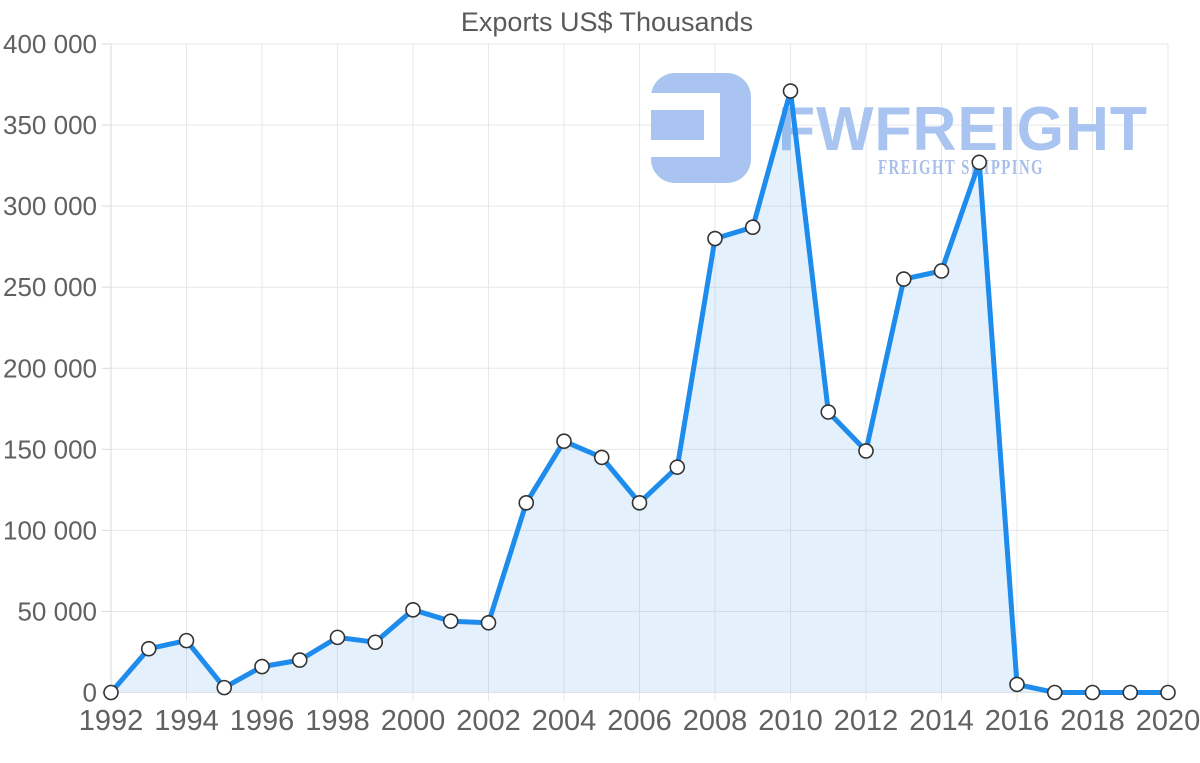 This screenshot has height=763, width=1200. What do you see at coordinates (111, 721) in the screenshot?
I see `x-tick-label: 1992` at bounding box center [111, 721].